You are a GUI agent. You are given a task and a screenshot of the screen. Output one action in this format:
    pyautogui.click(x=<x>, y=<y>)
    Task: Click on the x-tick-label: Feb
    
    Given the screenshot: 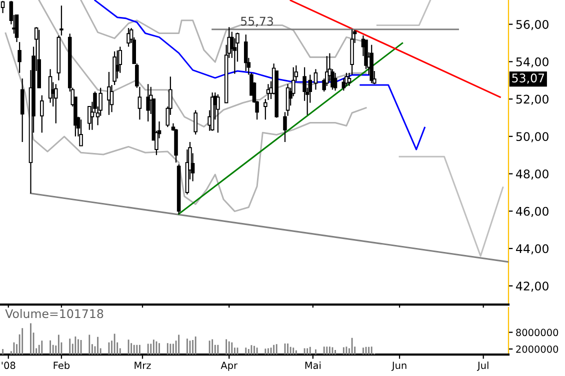 What is the action you would take?
    pyautogui.click(x=62, y=366)
    